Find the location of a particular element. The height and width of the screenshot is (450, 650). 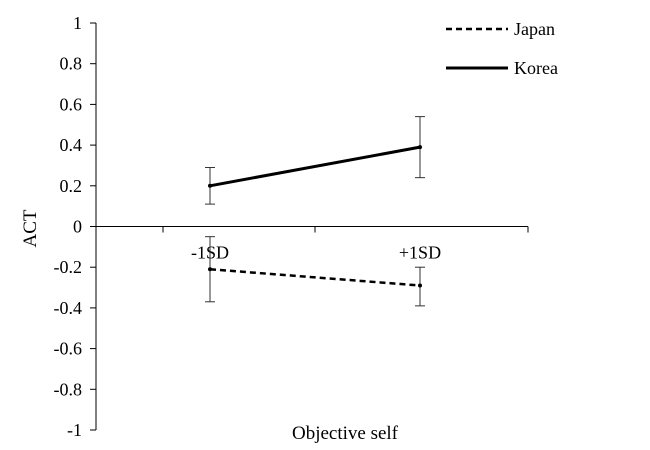

series-group is located at coordinates (315, 211).